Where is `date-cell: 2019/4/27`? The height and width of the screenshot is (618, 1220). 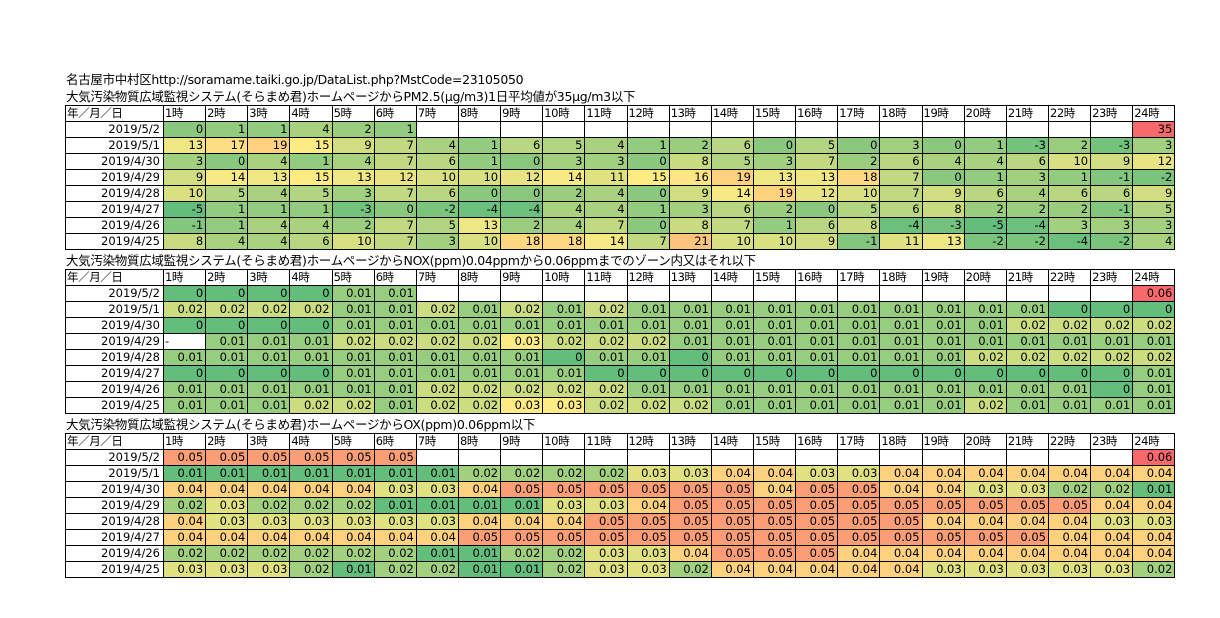
date-cell: 2019/4/27 is located at coordinates (114, 537).